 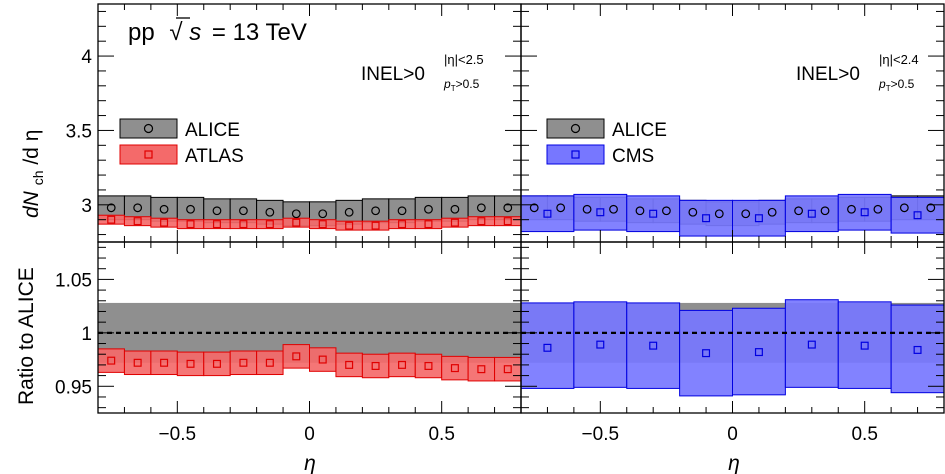 I want to click on legend-atlas-box-left, so click(x=148, y=154).